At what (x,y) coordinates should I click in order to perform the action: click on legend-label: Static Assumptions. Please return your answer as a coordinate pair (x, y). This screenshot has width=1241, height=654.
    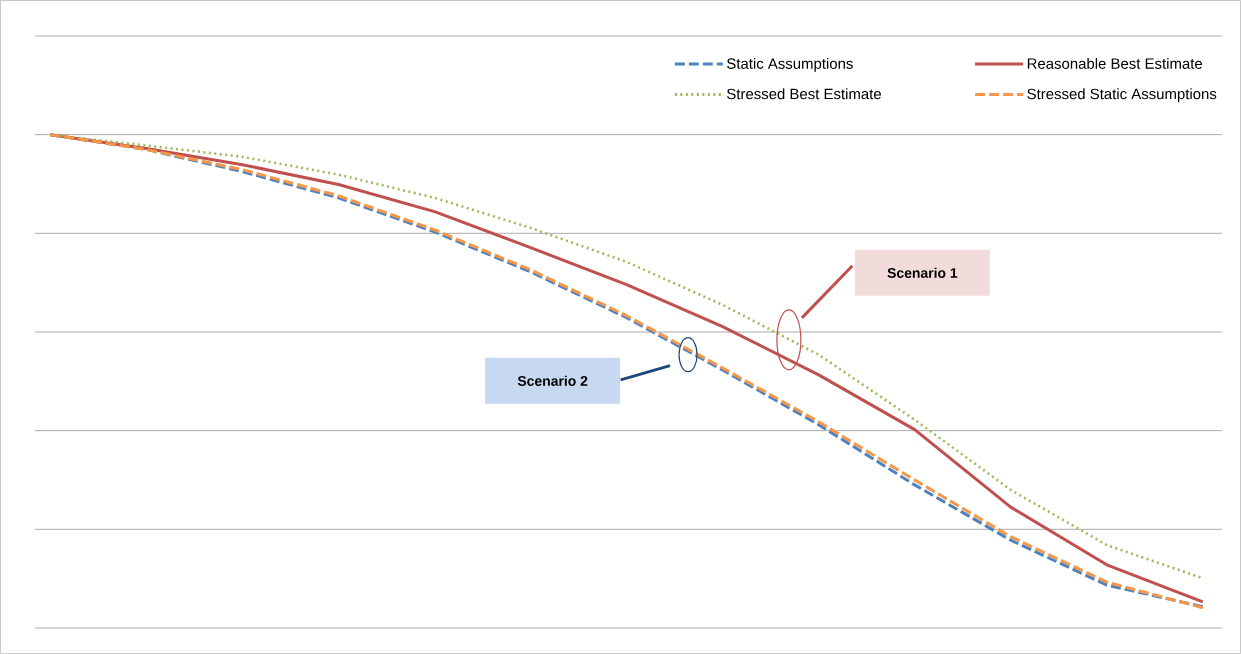
    Looking at the image, I should click on (790, 64).